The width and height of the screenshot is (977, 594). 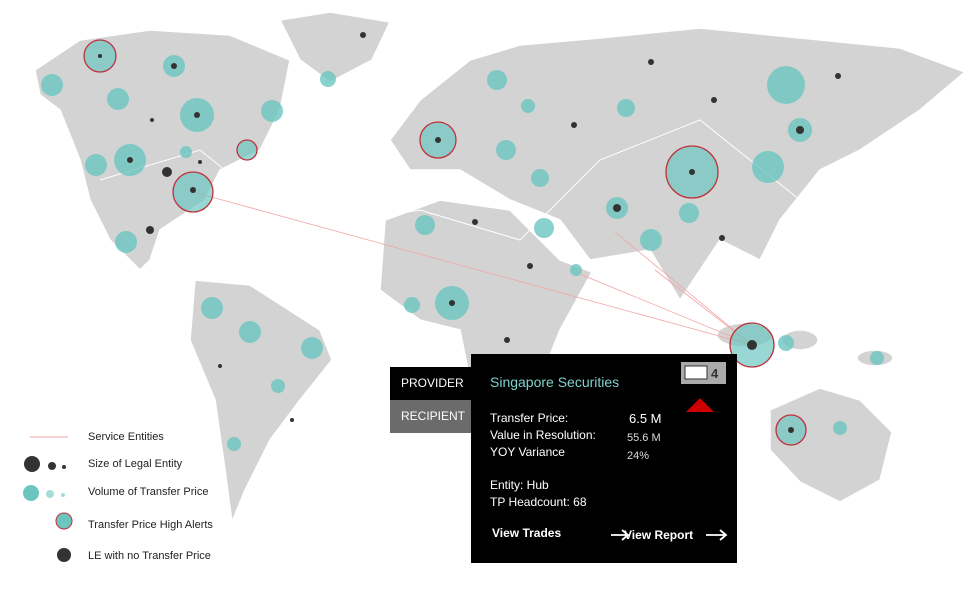 What do you see at coordinates (555, 382) in the screenshot?
I see `tooltip-title: Singapore Securities` at bounding box center [555, 382].